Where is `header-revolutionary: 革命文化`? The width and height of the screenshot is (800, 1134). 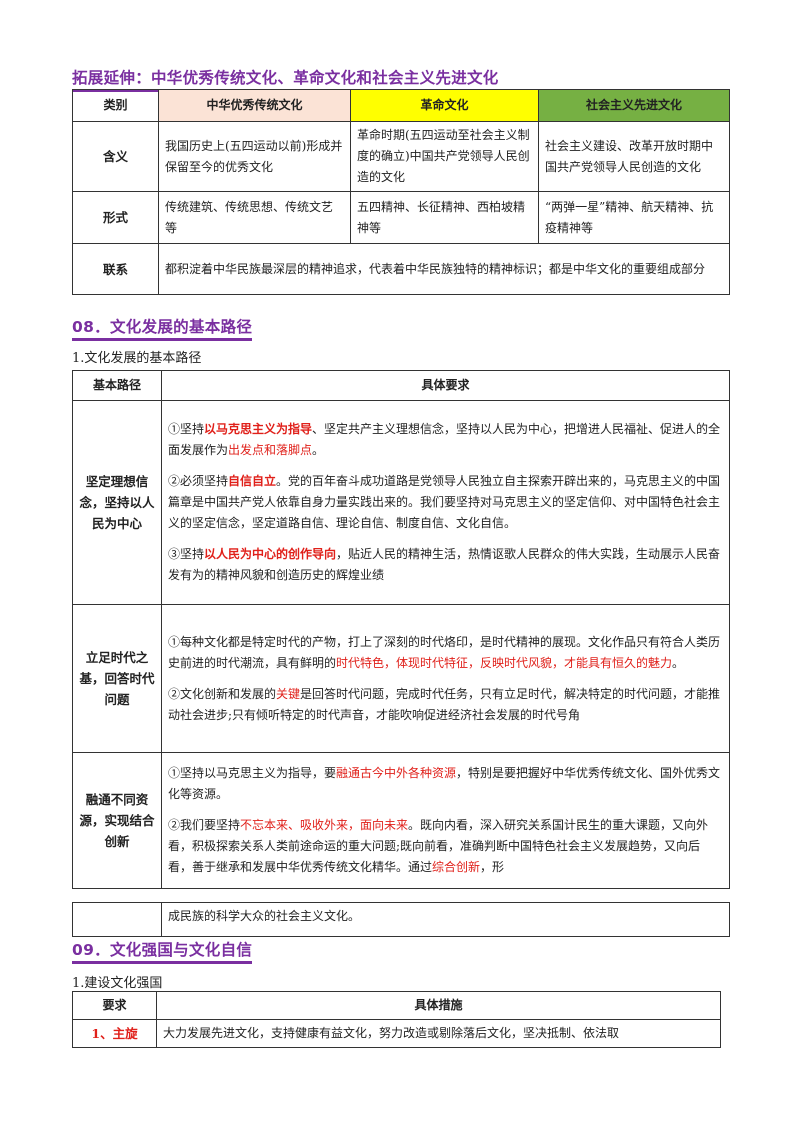
header-revolutionary: 革命文化 is located at coordinates (444, 105).